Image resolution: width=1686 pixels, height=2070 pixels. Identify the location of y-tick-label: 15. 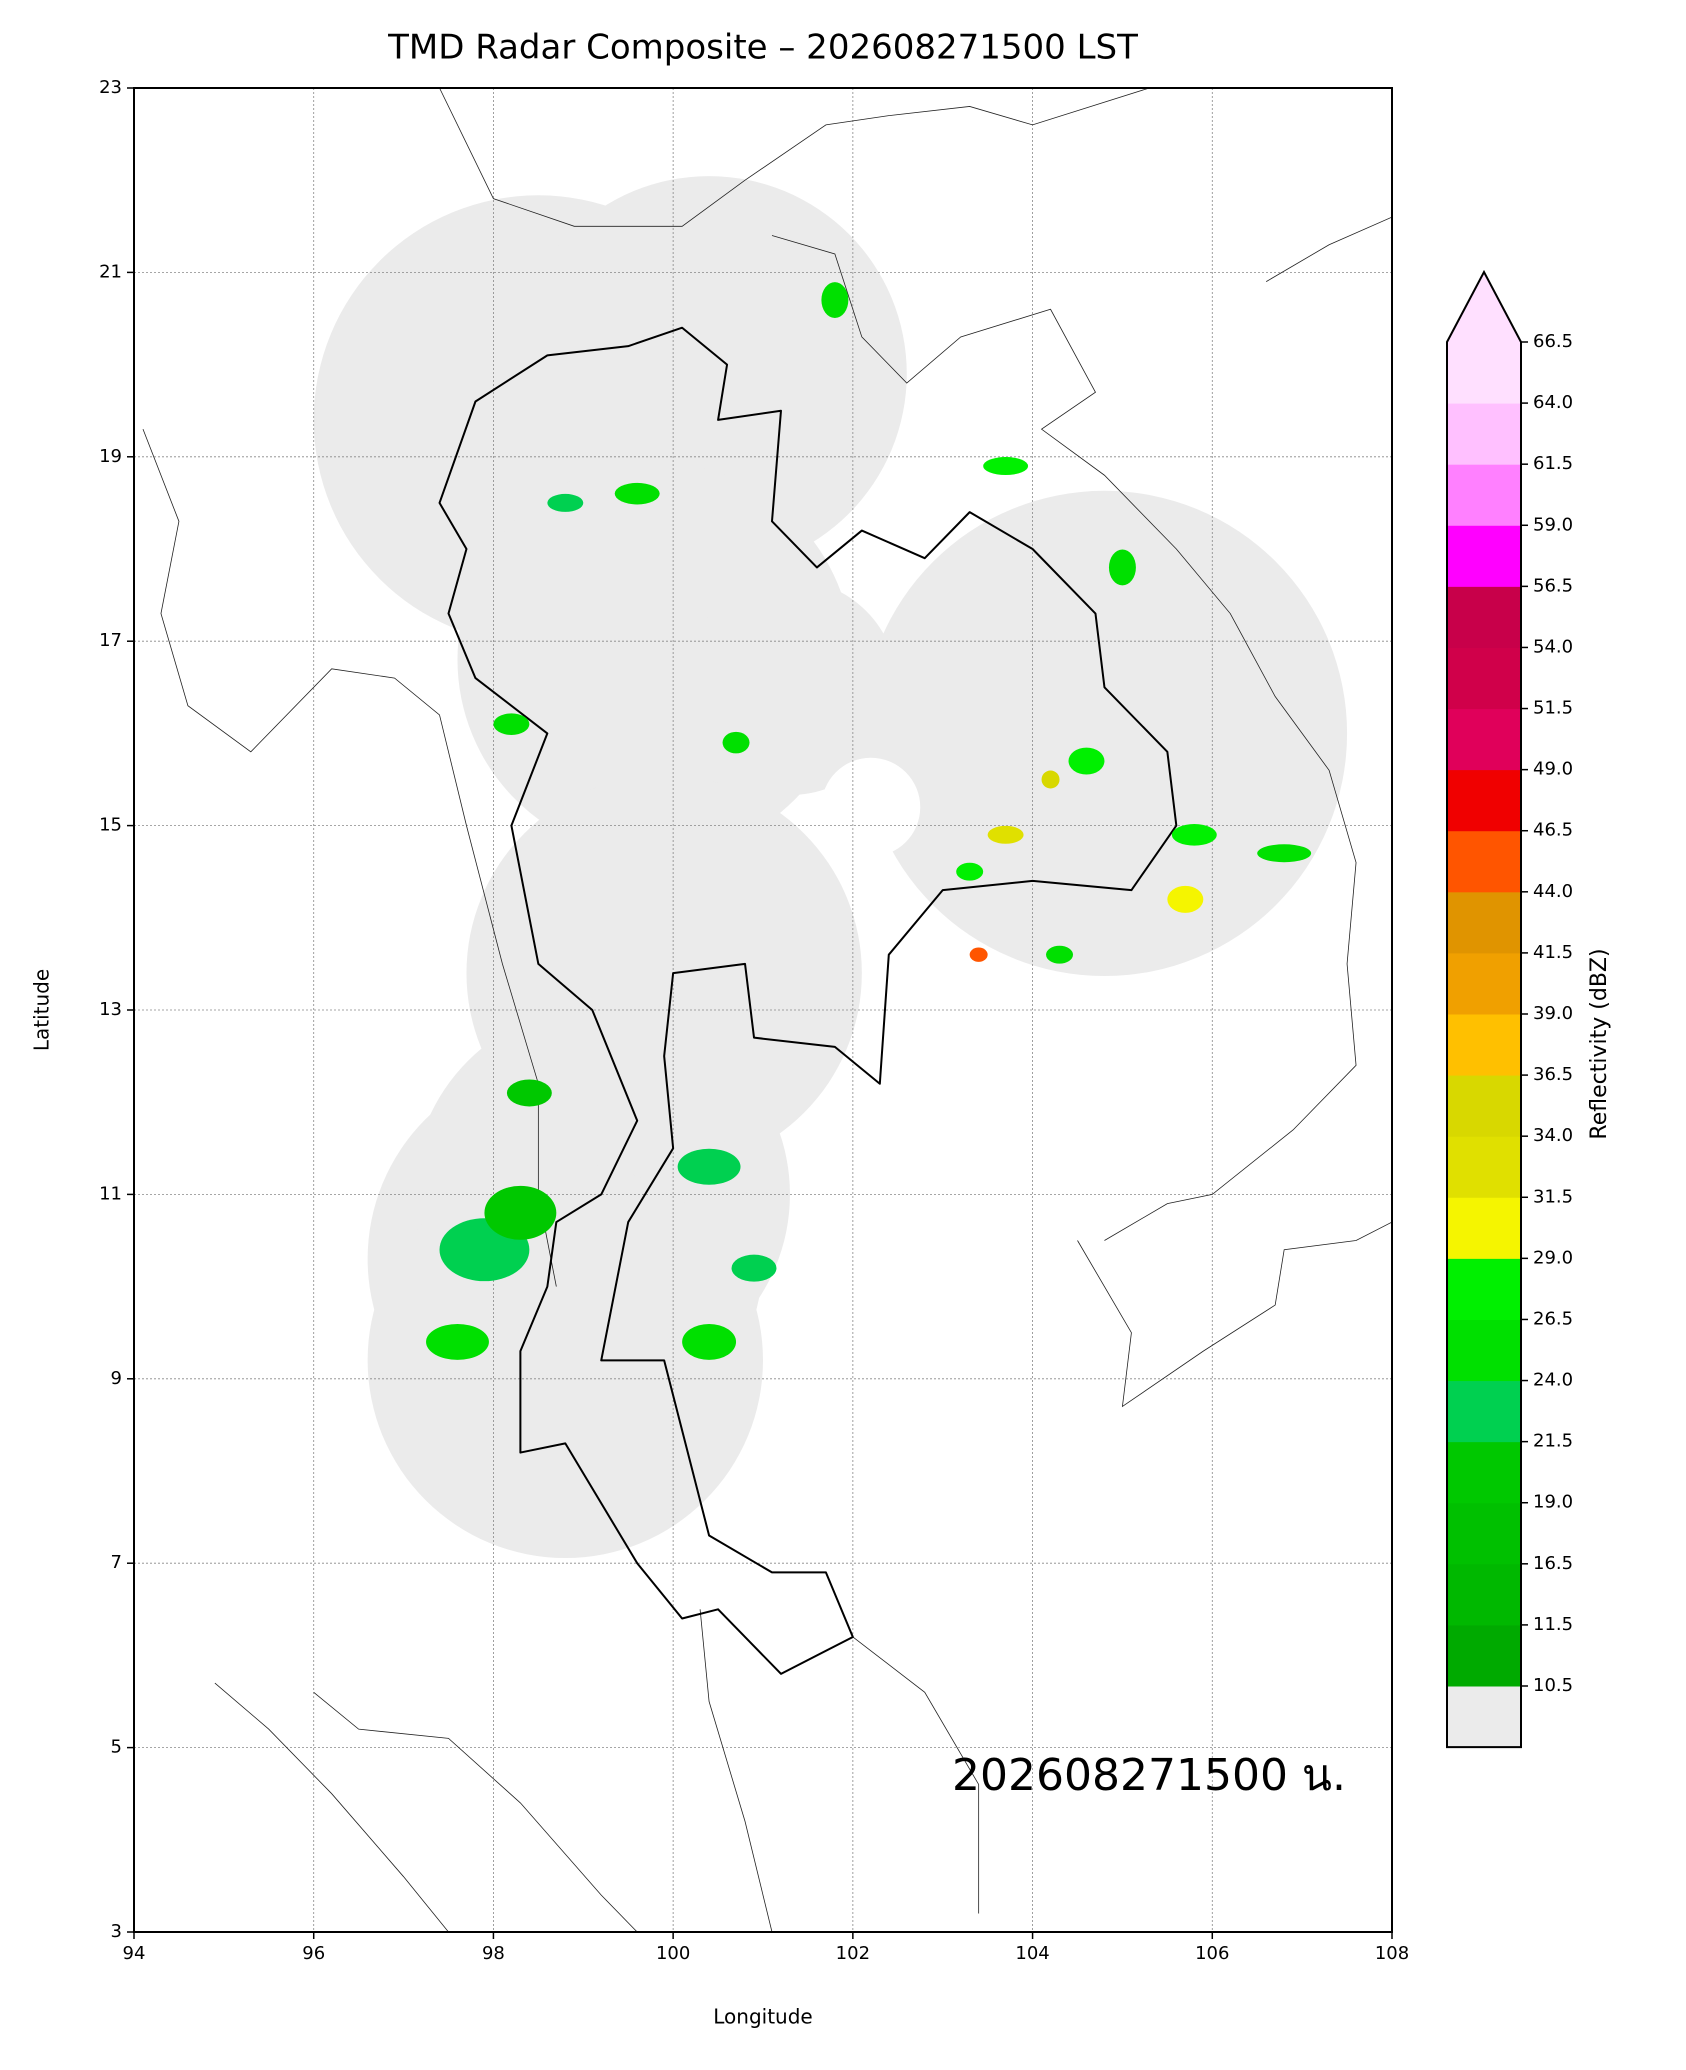
(110, 825).